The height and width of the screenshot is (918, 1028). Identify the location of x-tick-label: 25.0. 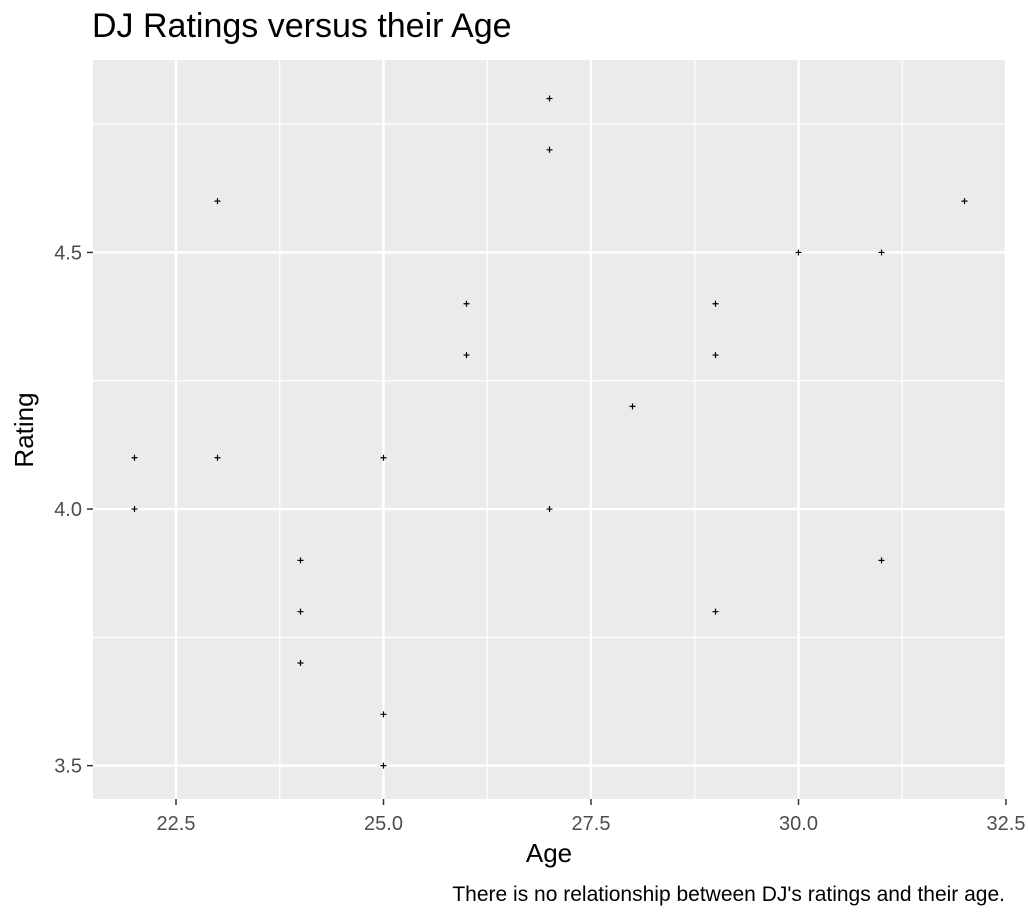
(383, 824).